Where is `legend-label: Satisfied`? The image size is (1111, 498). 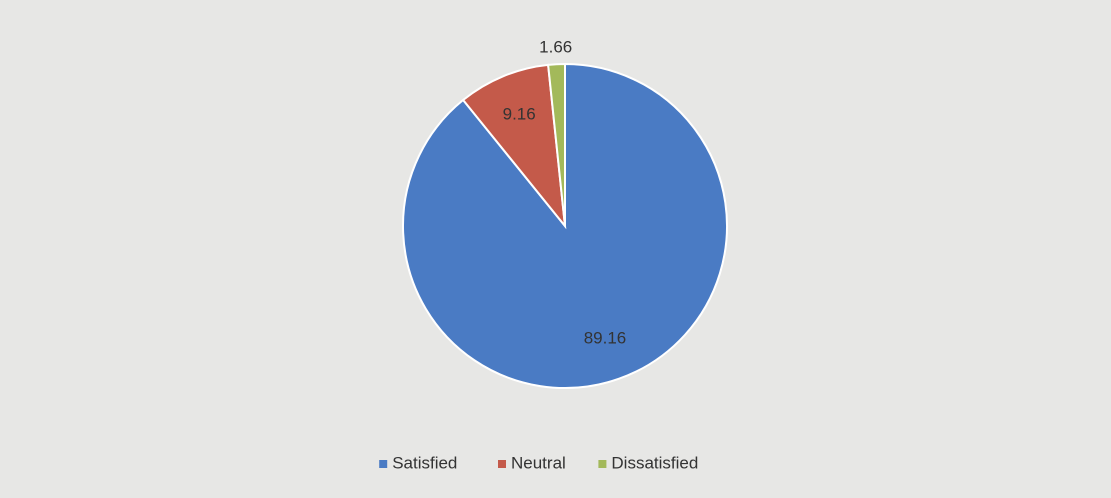
legend-label: Satisfied is located at coordinates (424, 462).